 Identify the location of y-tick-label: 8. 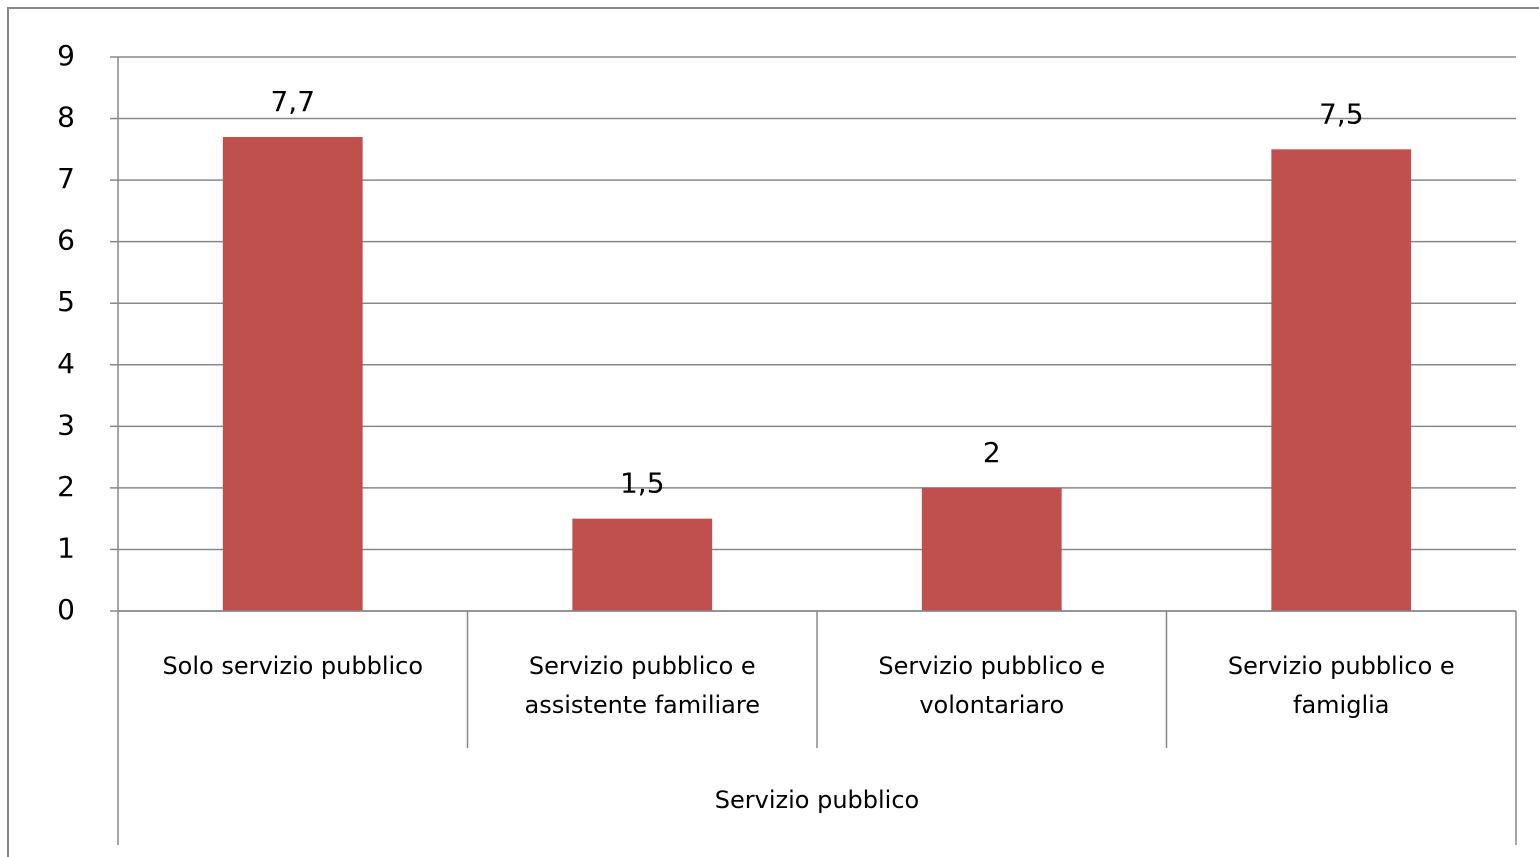
(66, 117).